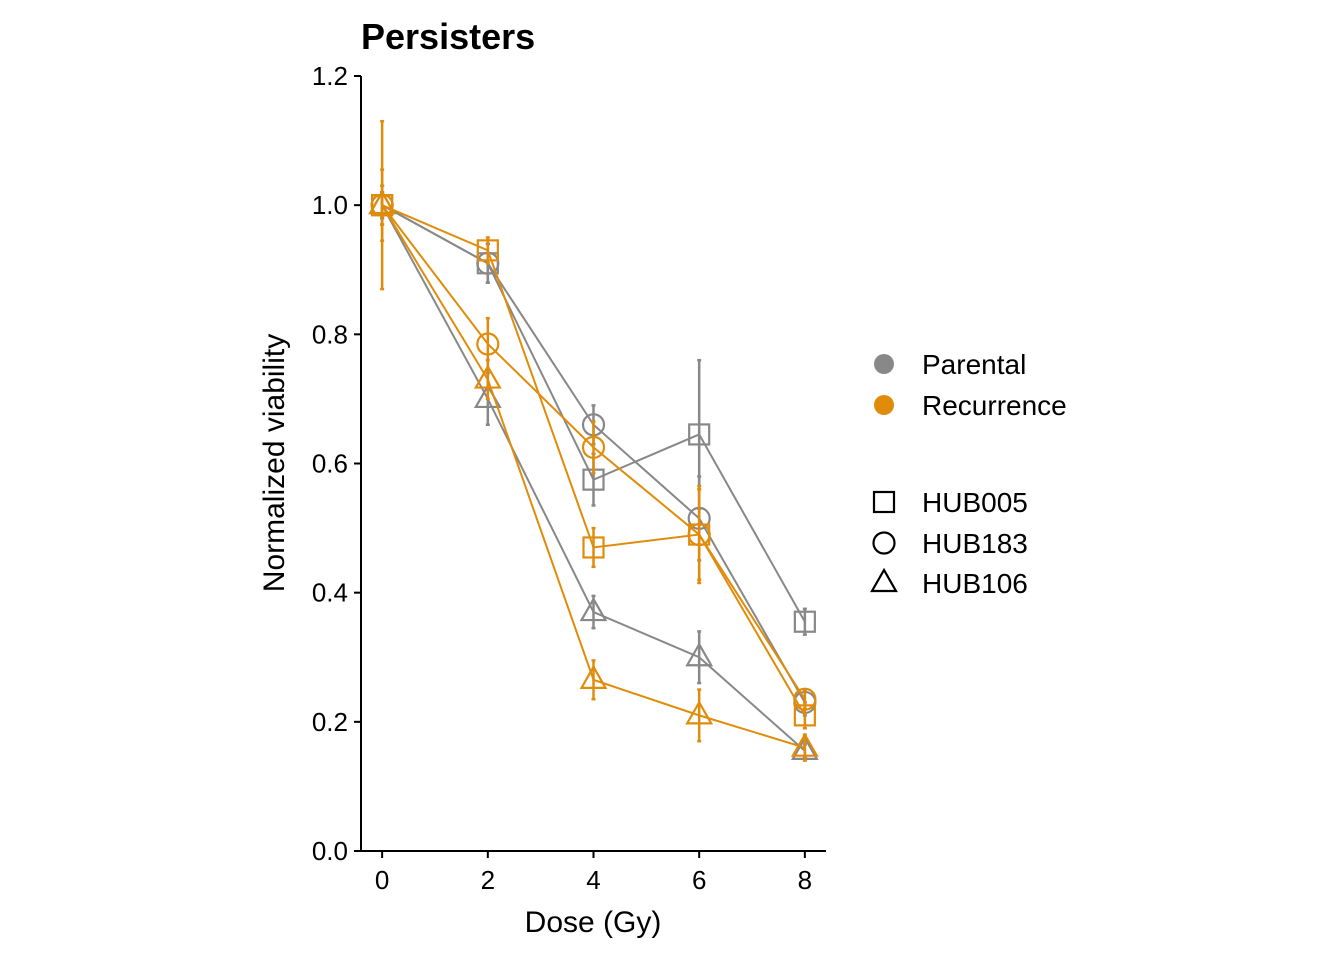  What do you see at coordinates (975, 583) in the screenshot?
I see `legend-label: HUB106` at bounding box center [975, 583].